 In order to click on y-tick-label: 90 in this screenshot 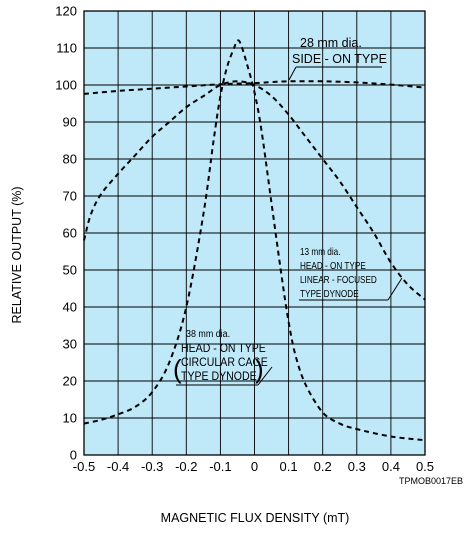, I will do `click(70, 122)`.